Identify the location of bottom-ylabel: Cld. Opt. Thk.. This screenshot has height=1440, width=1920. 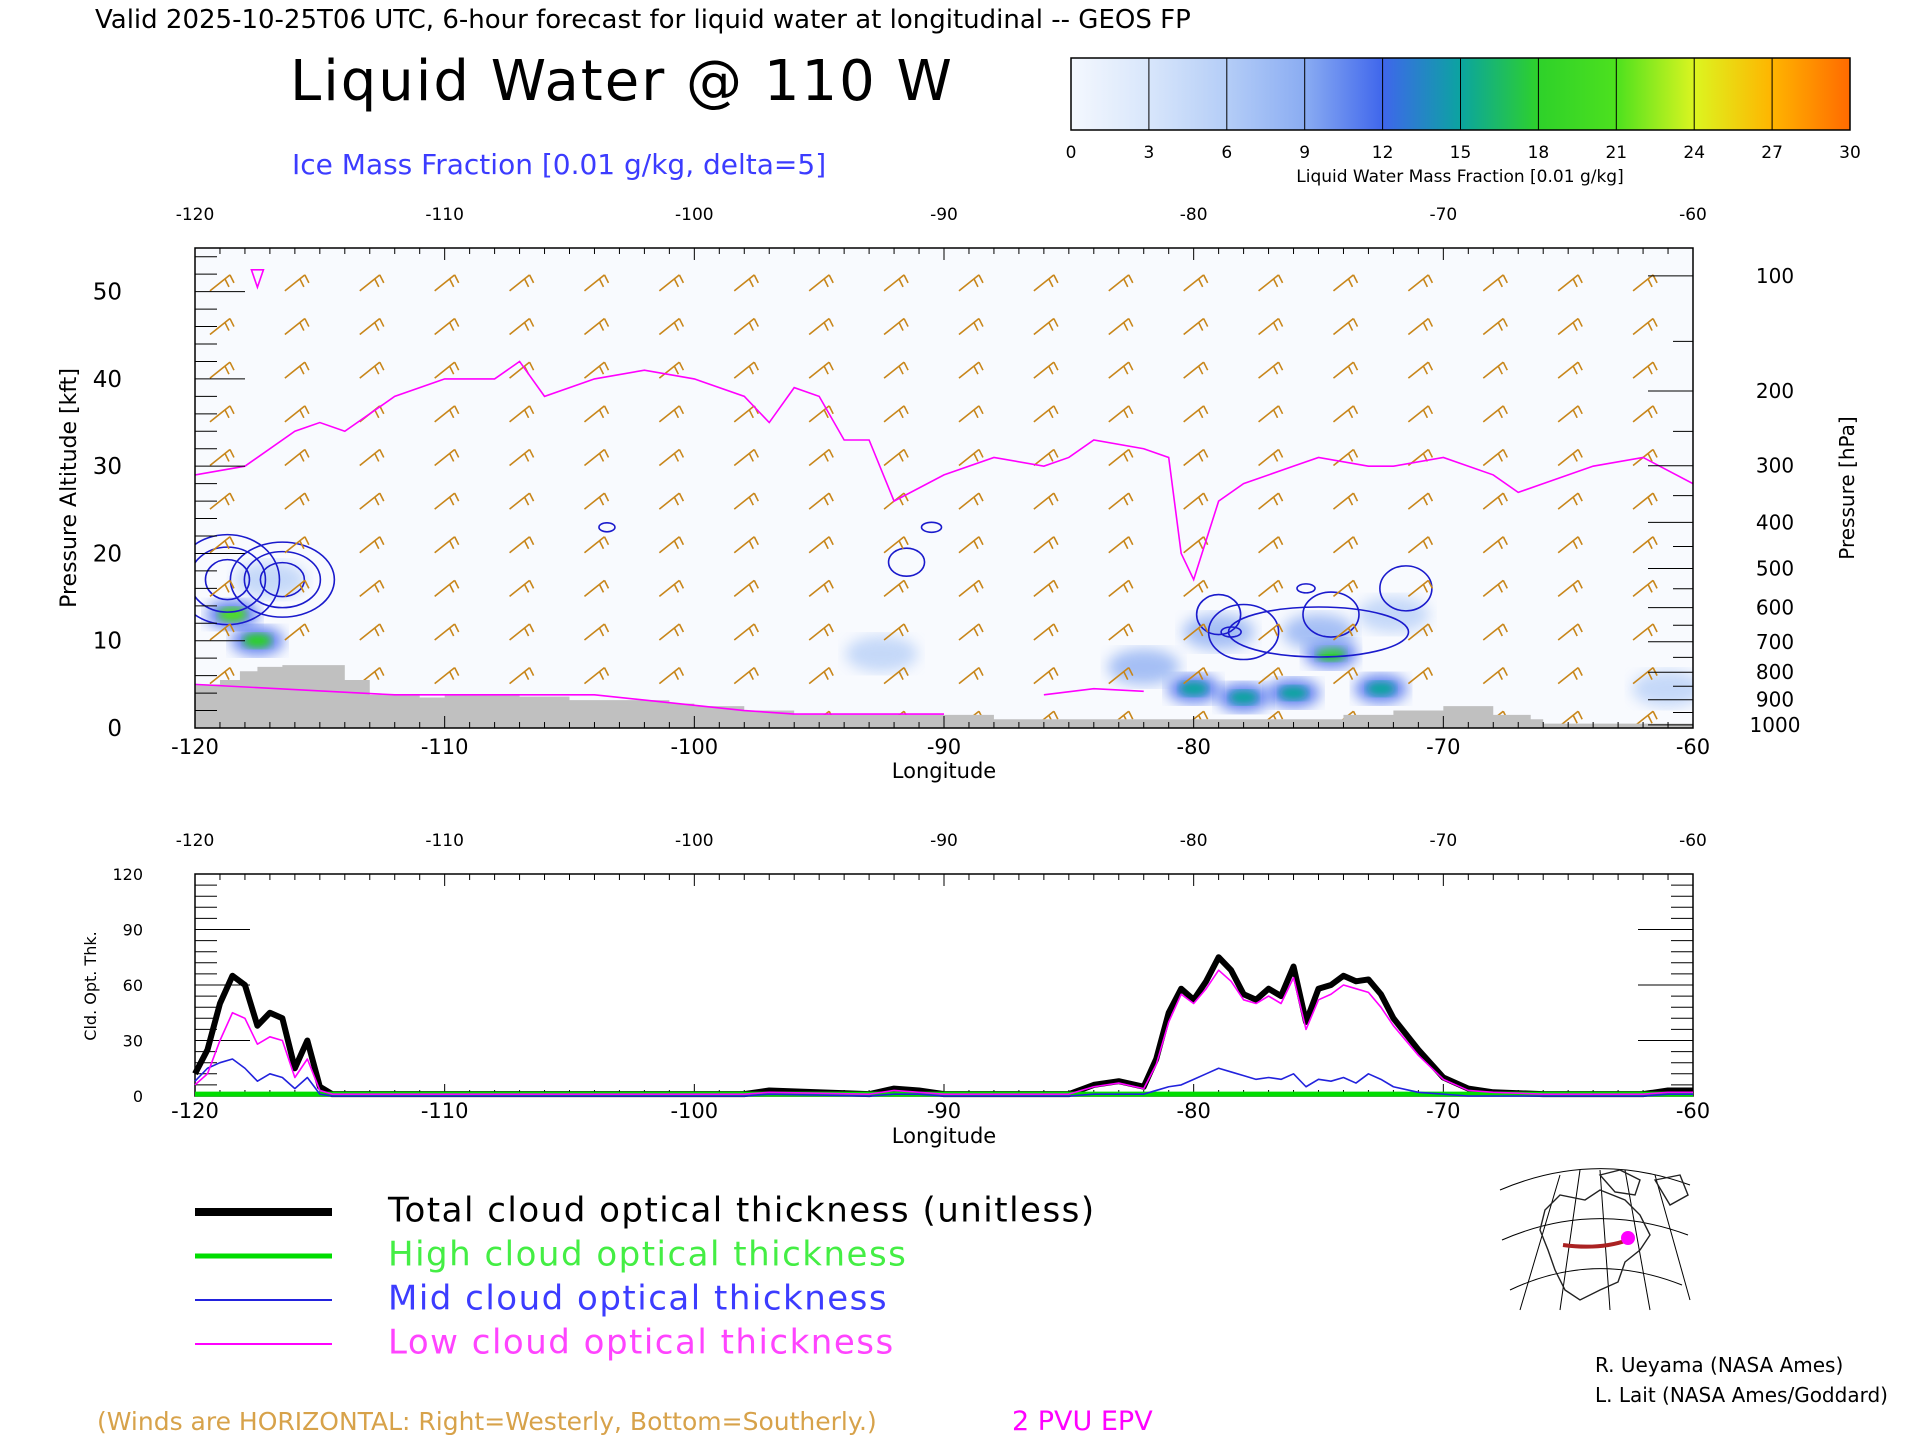
(90, 985).